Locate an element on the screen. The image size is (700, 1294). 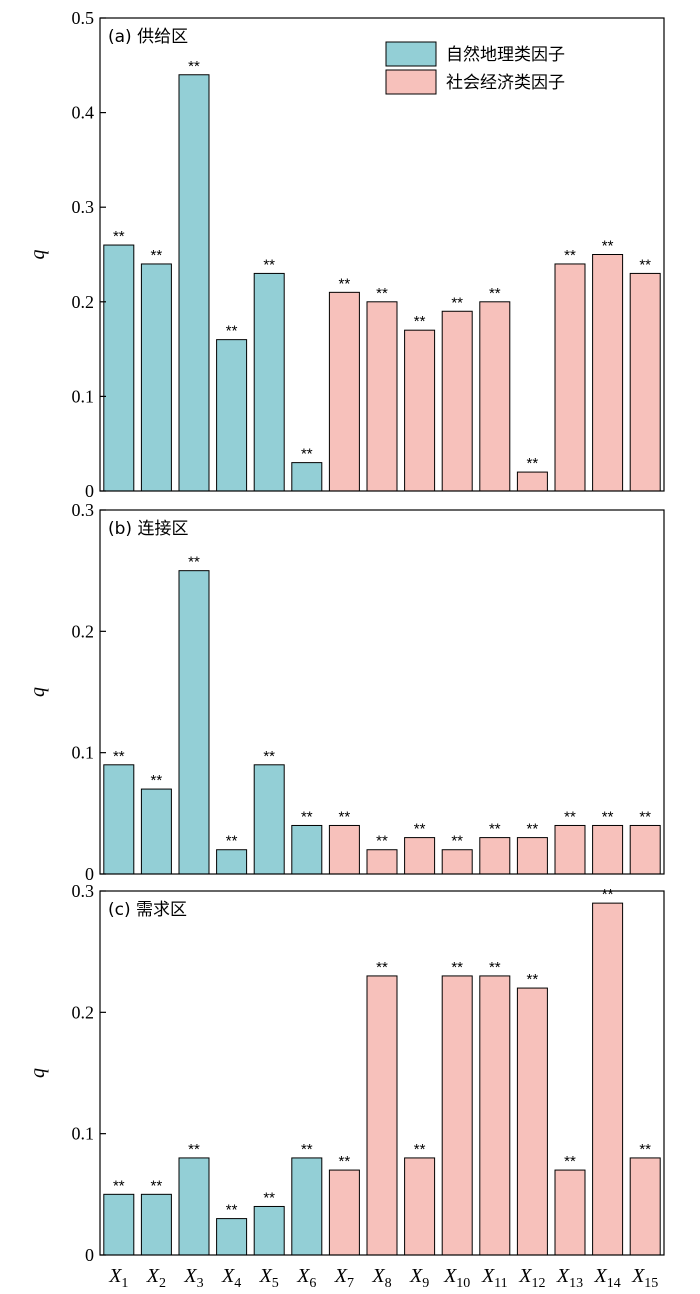
x-tick-label: X8 is located at coordinates (381, 1278).